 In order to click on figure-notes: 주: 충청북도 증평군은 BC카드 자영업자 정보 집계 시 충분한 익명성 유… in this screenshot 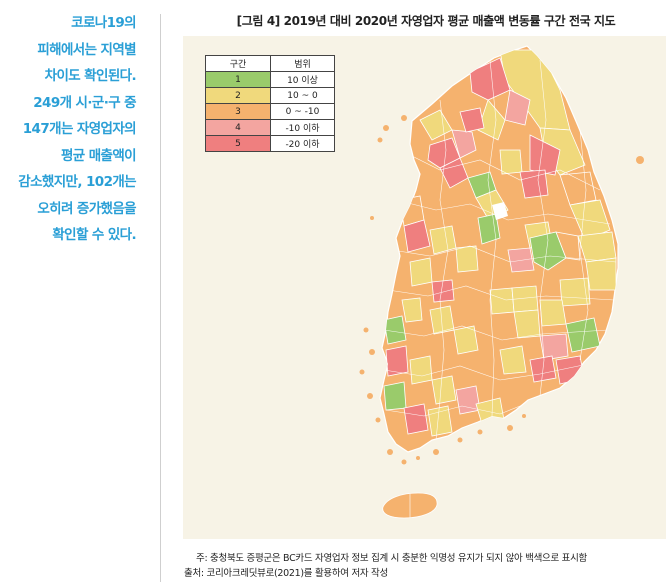, I will do `click(385, 566)`.